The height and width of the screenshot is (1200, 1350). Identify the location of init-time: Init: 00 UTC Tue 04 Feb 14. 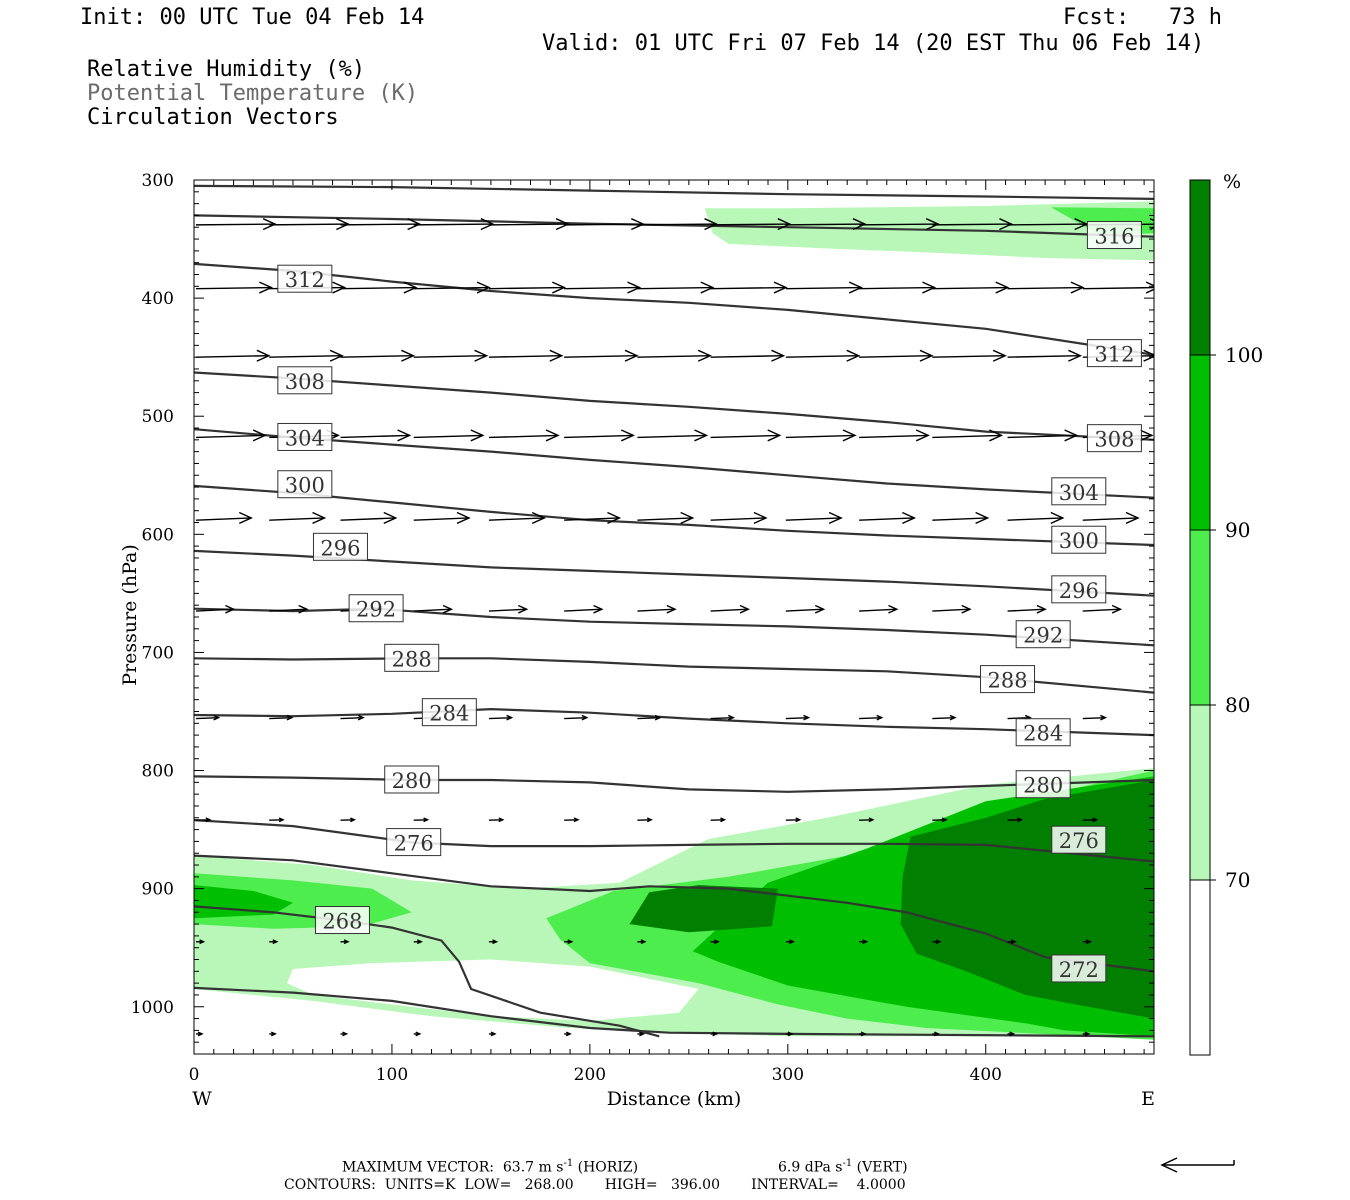
(252, 17).